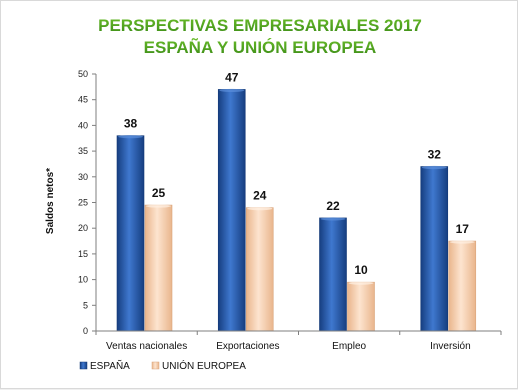  What do you see at coordinates (83, 228) in the screenshot?
I see `y-tick-label: 20` at bounding box center [83, 228].